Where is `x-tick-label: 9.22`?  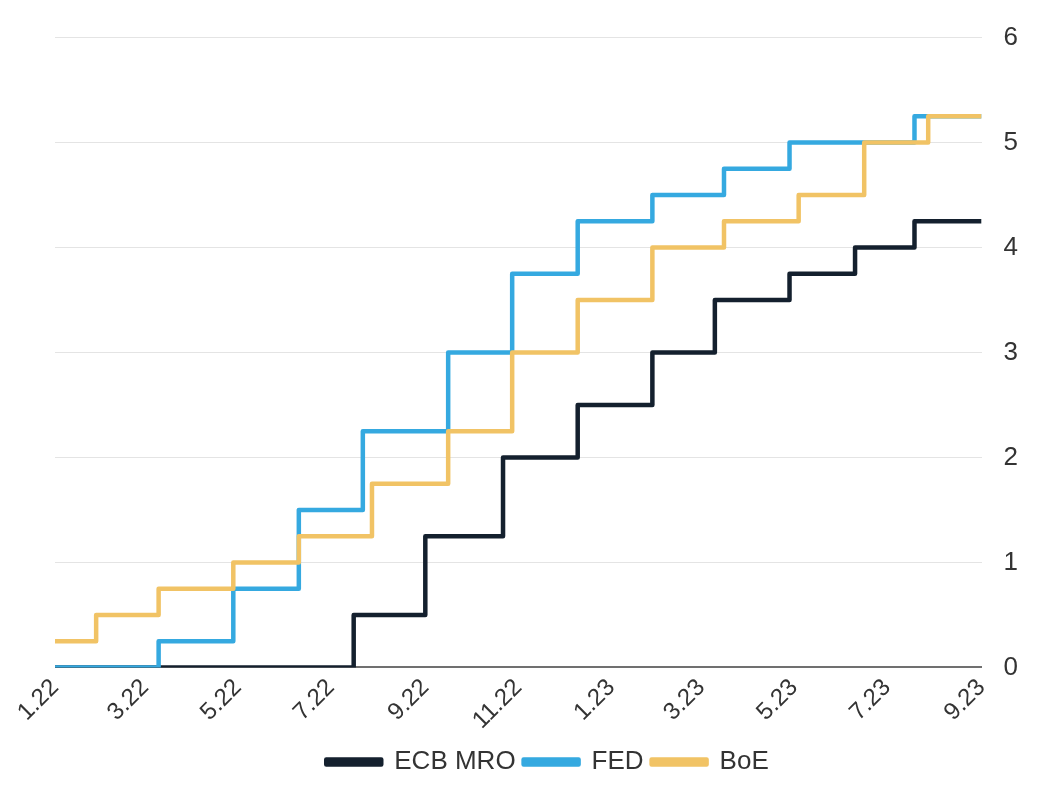 x-tick-label: 9.22 is located at coordinates (407, 698).